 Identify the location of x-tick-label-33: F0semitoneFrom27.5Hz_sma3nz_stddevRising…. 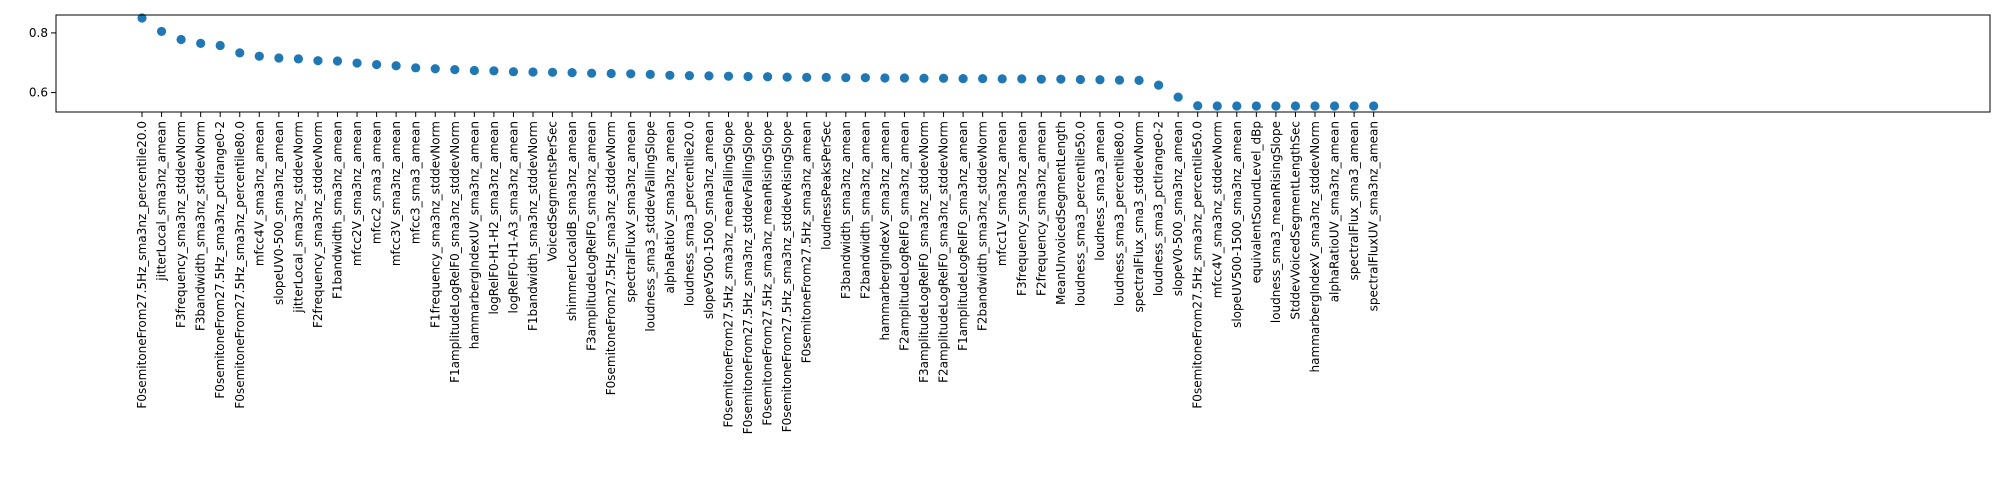
(787, 276).